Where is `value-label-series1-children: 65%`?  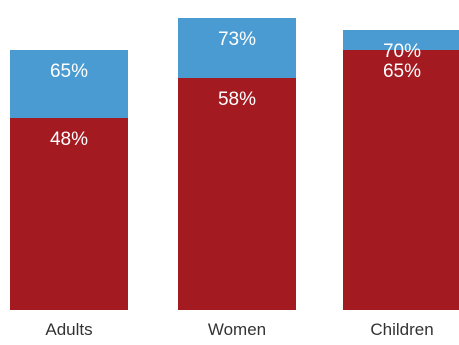 value-label-series1-children: 65% is located at coordinates (402, 71).